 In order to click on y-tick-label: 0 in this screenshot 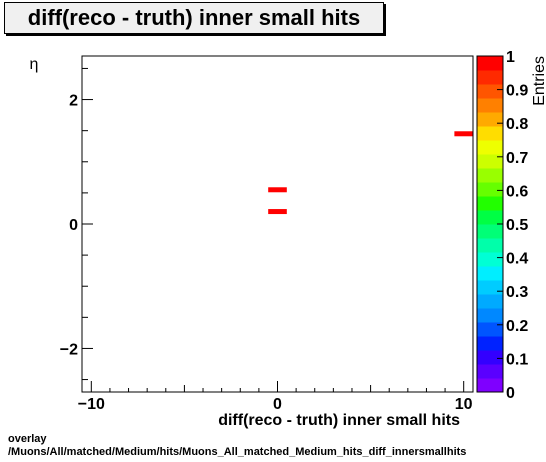, I will do `click(73, 225)`.